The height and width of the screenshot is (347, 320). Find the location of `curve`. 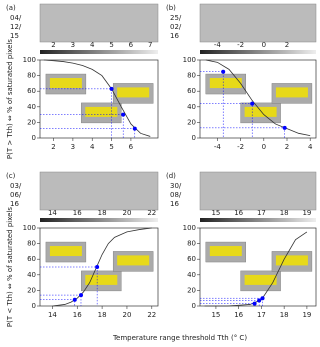

curve is located at coordinates (258, 98).